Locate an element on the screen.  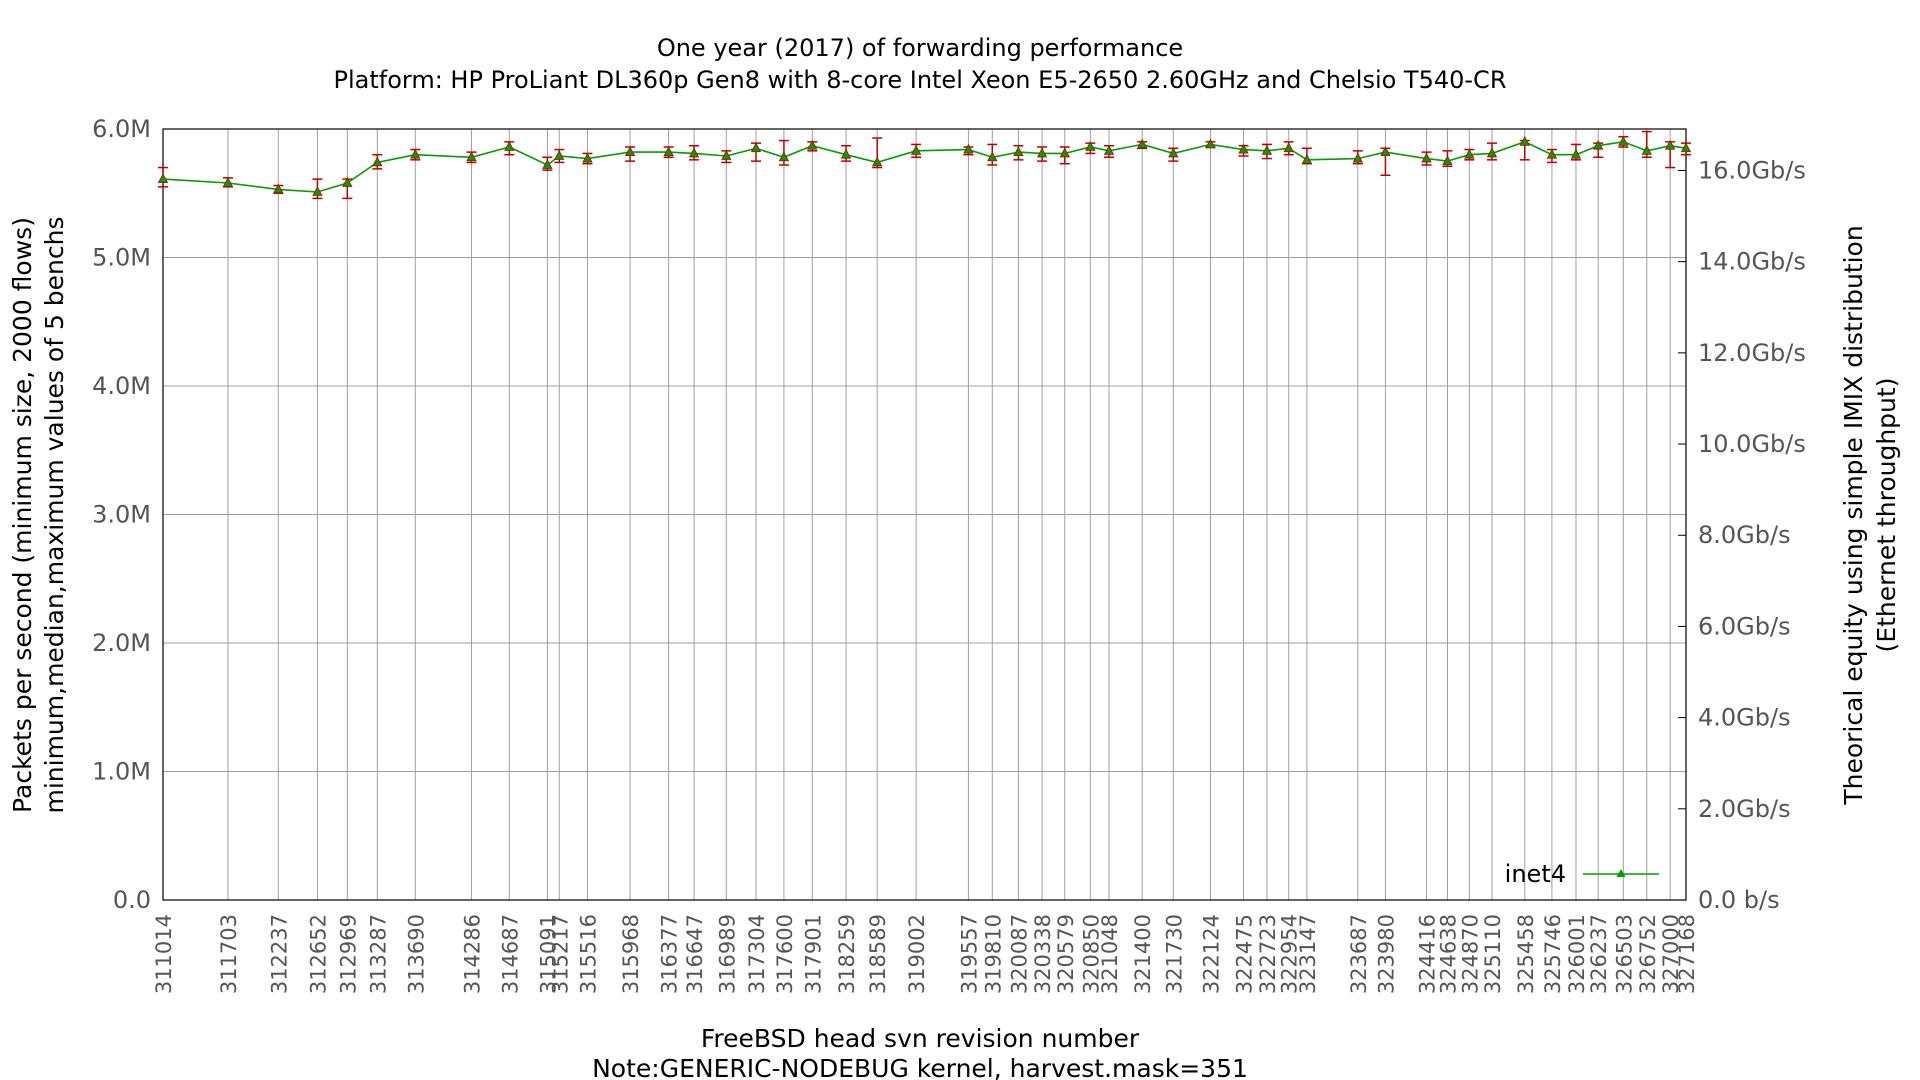
x-tick-label: 315217 is located at coordinates (560, 954).